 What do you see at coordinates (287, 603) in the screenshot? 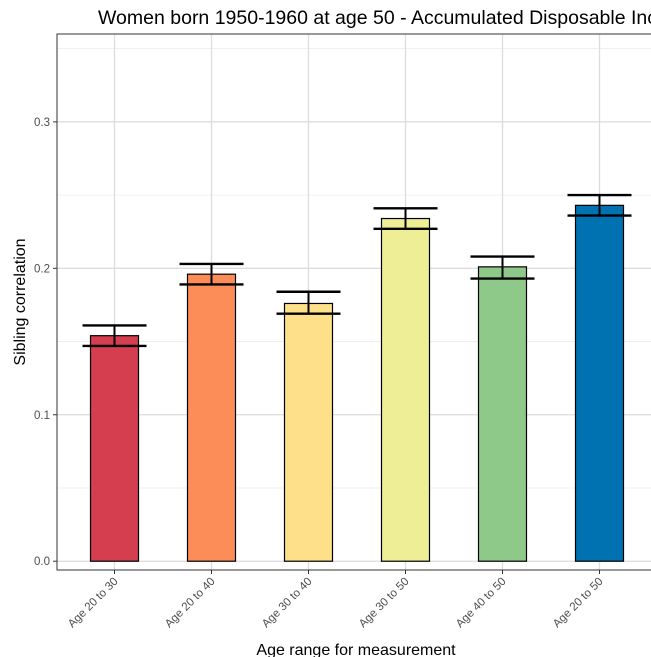
I see `x-tick-label: Age 30 to 40` at bounding box center [287, 603].